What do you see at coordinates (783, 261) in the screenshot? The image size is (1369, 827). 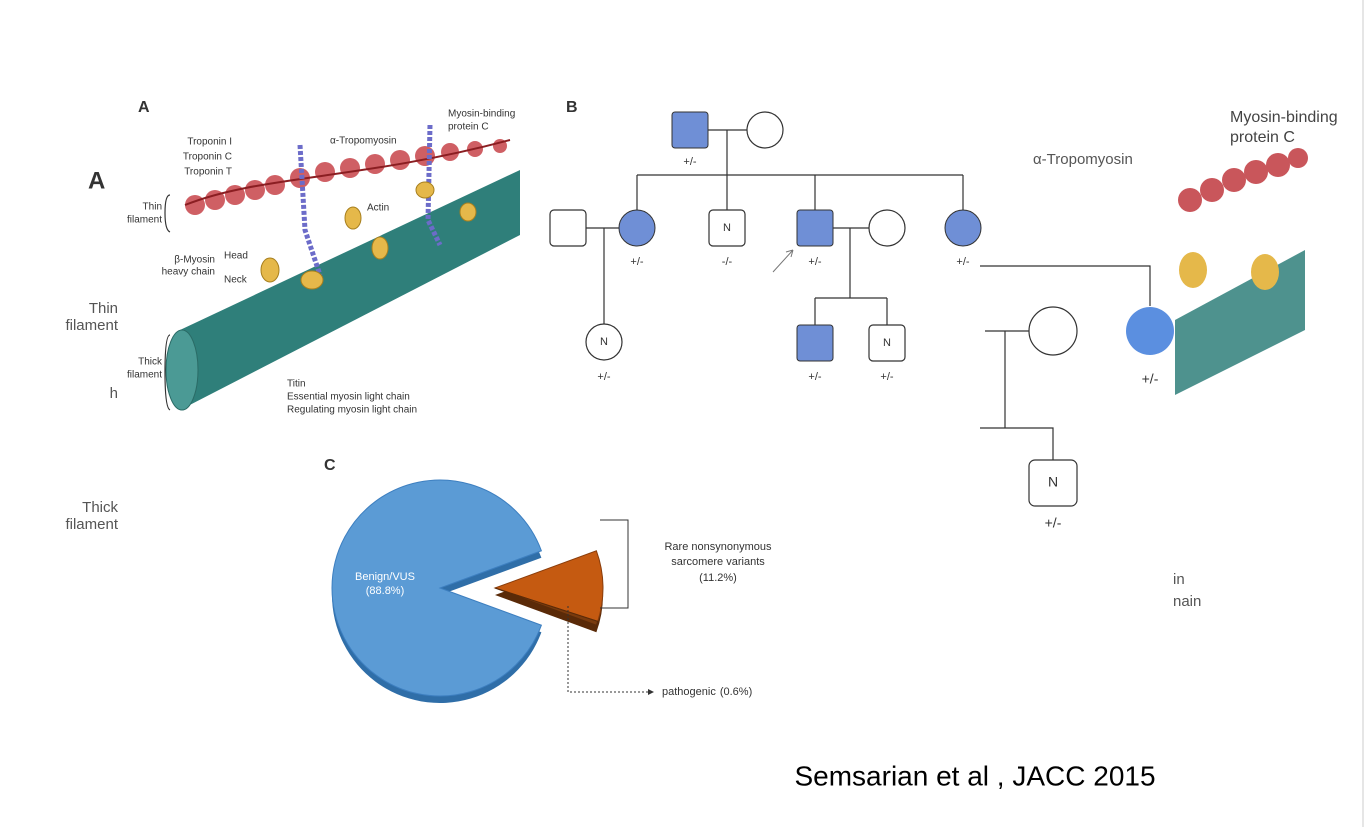 I see `proband-arrow` at bounding box center [783, 261].